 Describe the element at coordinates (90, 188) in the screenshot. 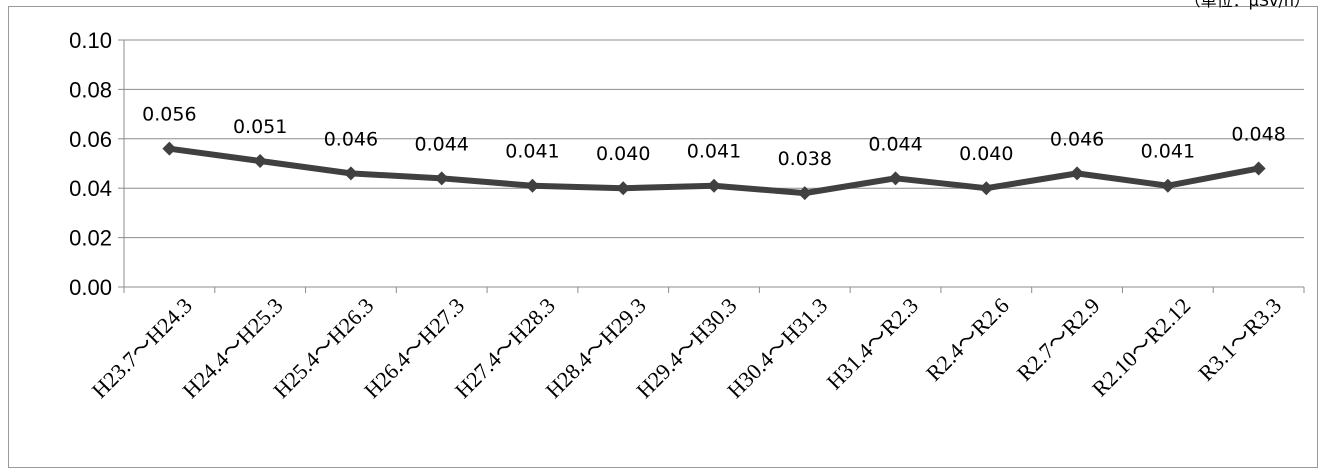

I see `y-tick-label: 0.04` at that location.